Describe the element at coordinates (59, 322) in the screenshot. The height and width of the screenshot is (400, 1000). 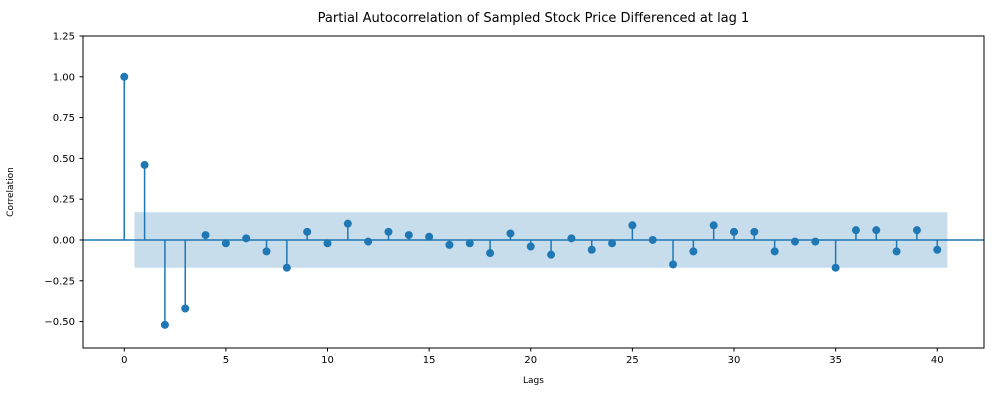
I see `y-tick-label: −0.50` at that location.